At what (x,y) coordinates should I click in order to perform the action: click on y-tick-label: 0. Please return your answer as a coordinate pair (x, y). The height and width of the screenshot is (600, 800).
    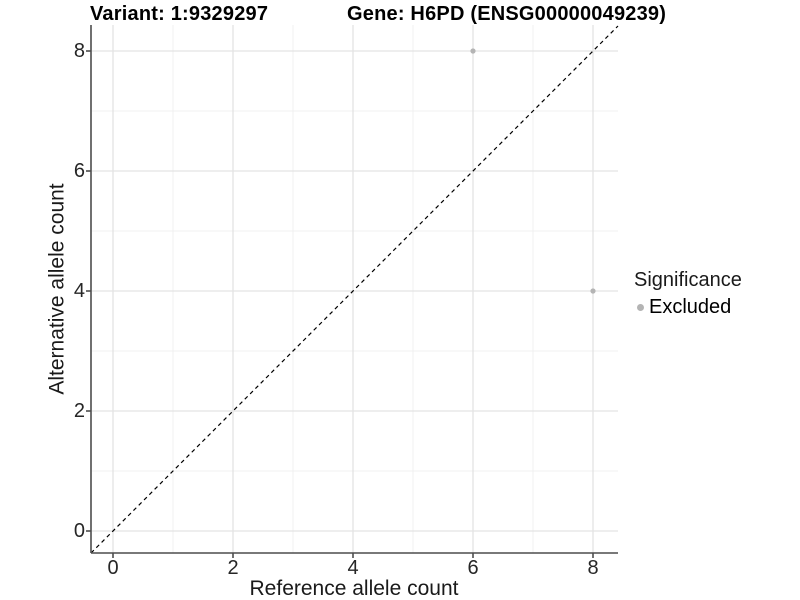
    Looking at the image, I should click on (79, 531).